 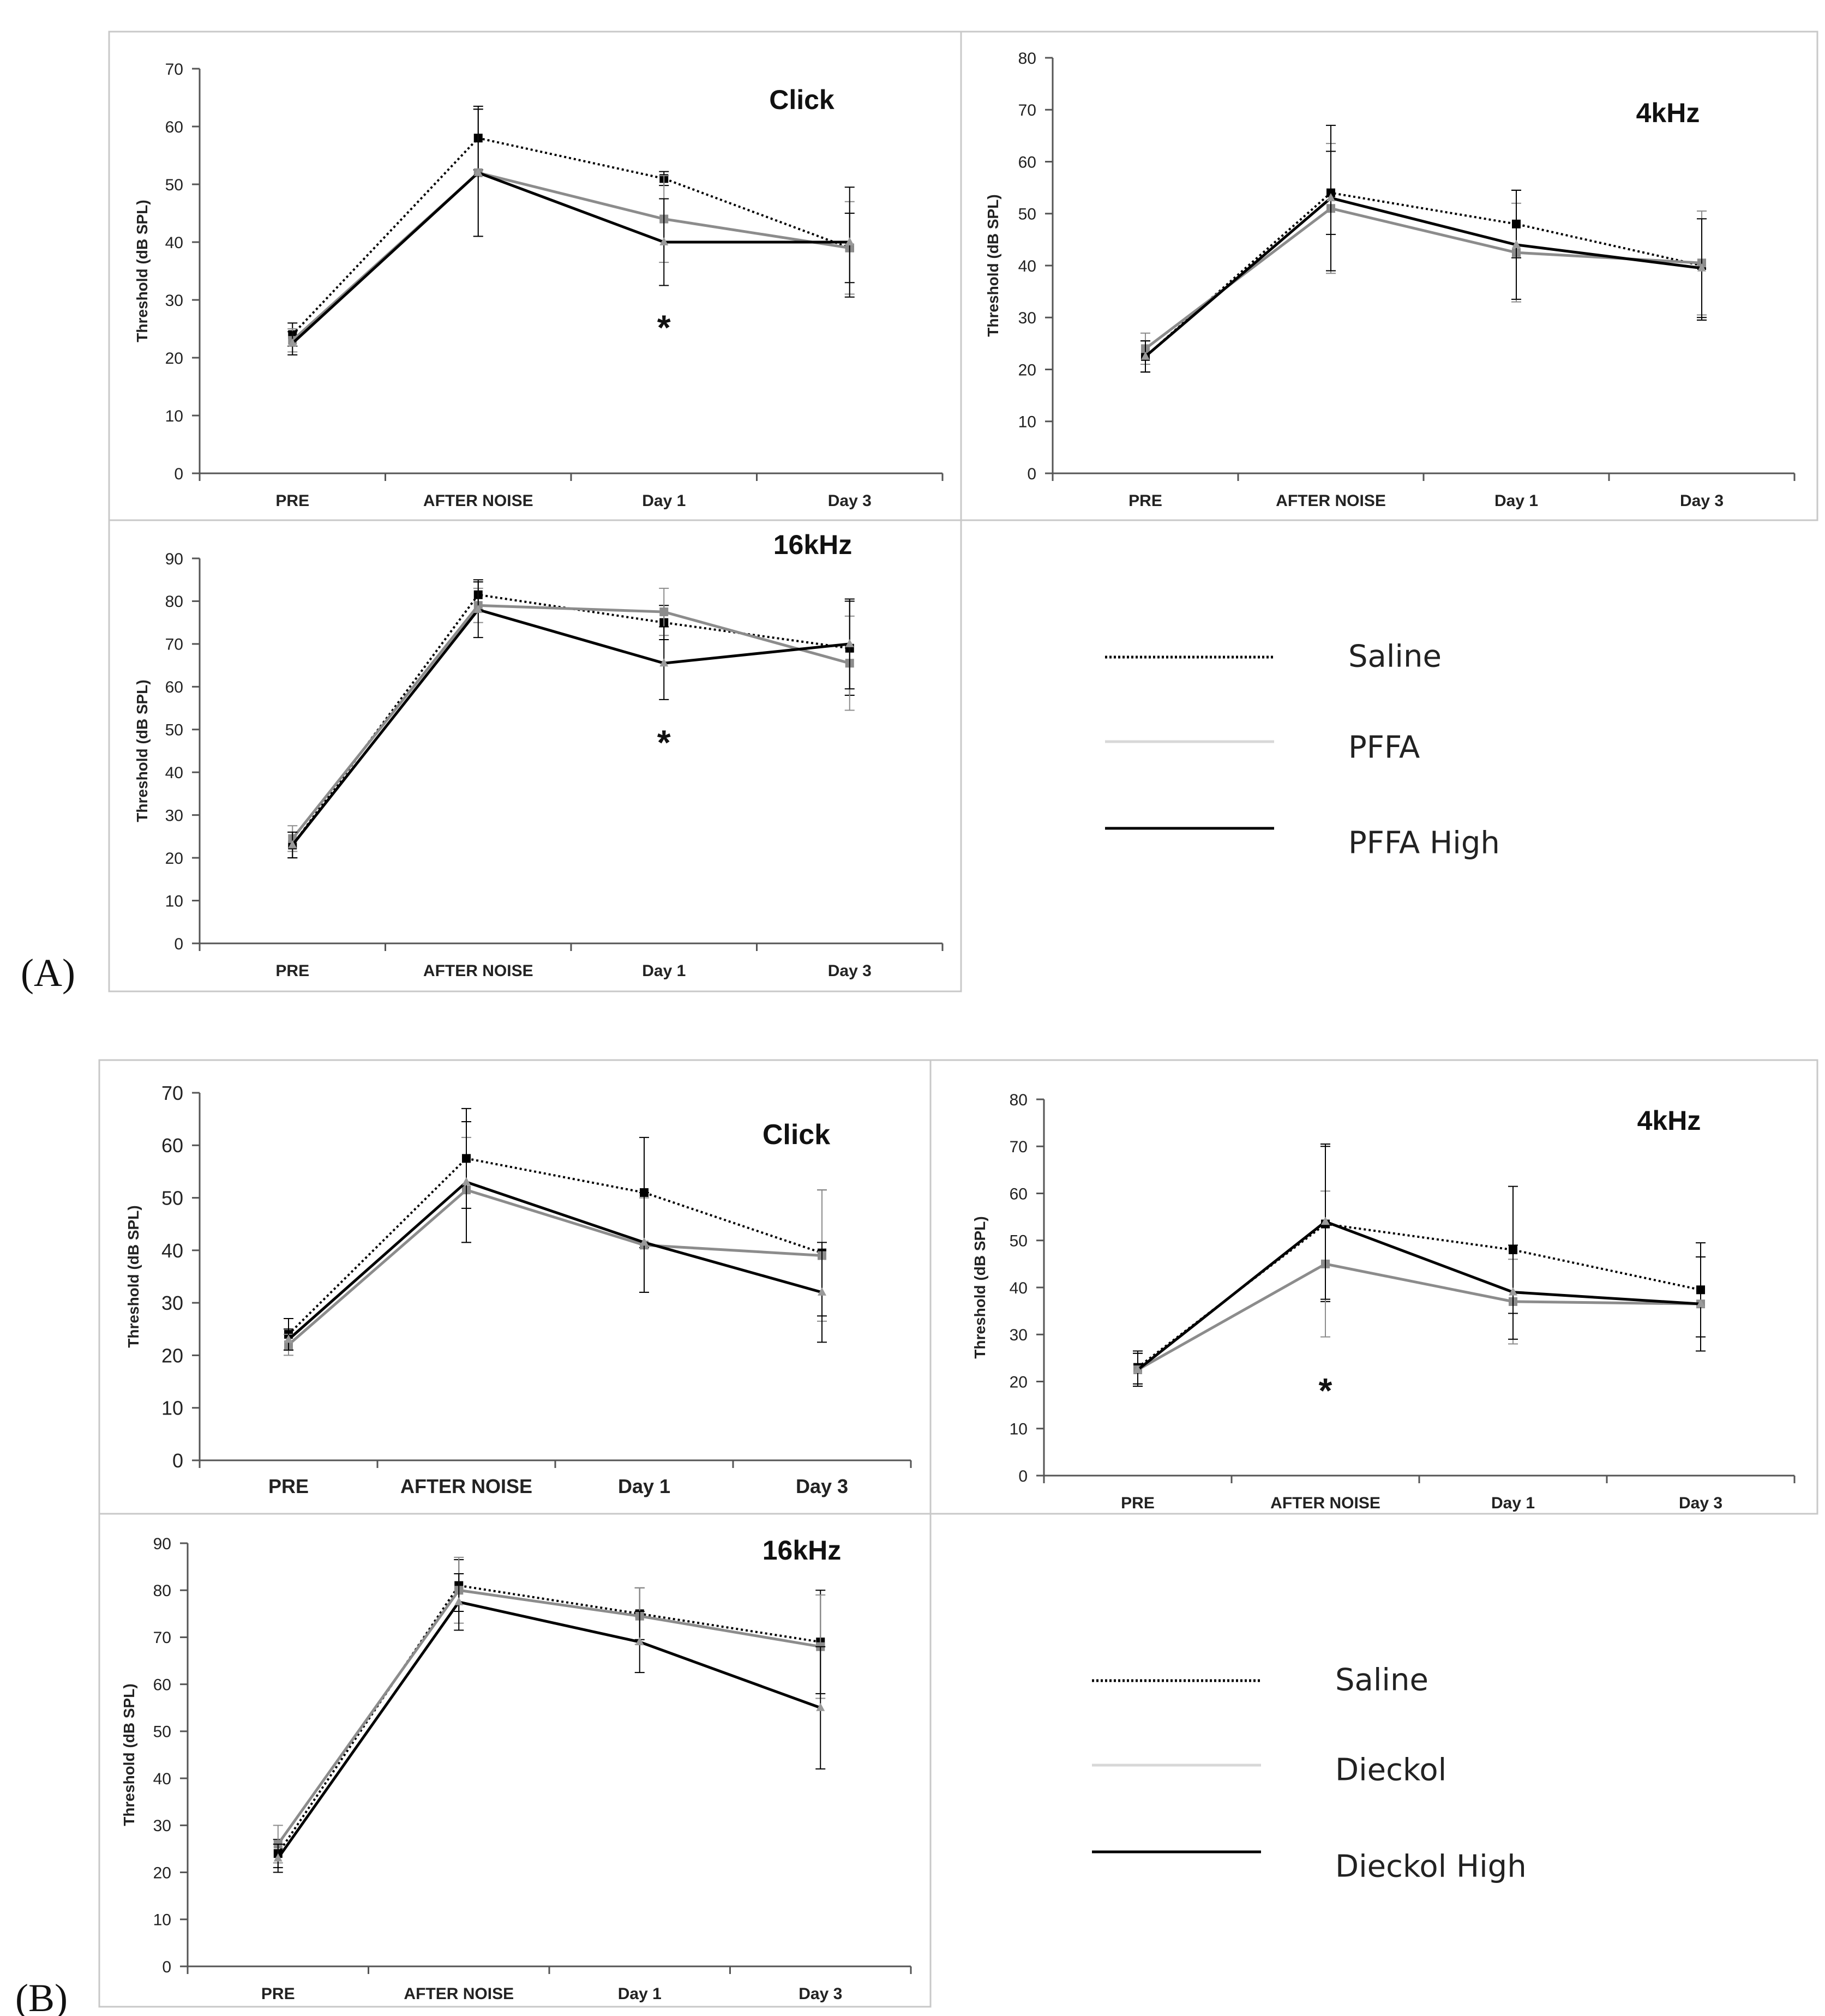 What do you see at coordinates (1391, 1771) in the screenshot?
I see `legend-label: Dieckol` at bounding box center [1391, 1771].